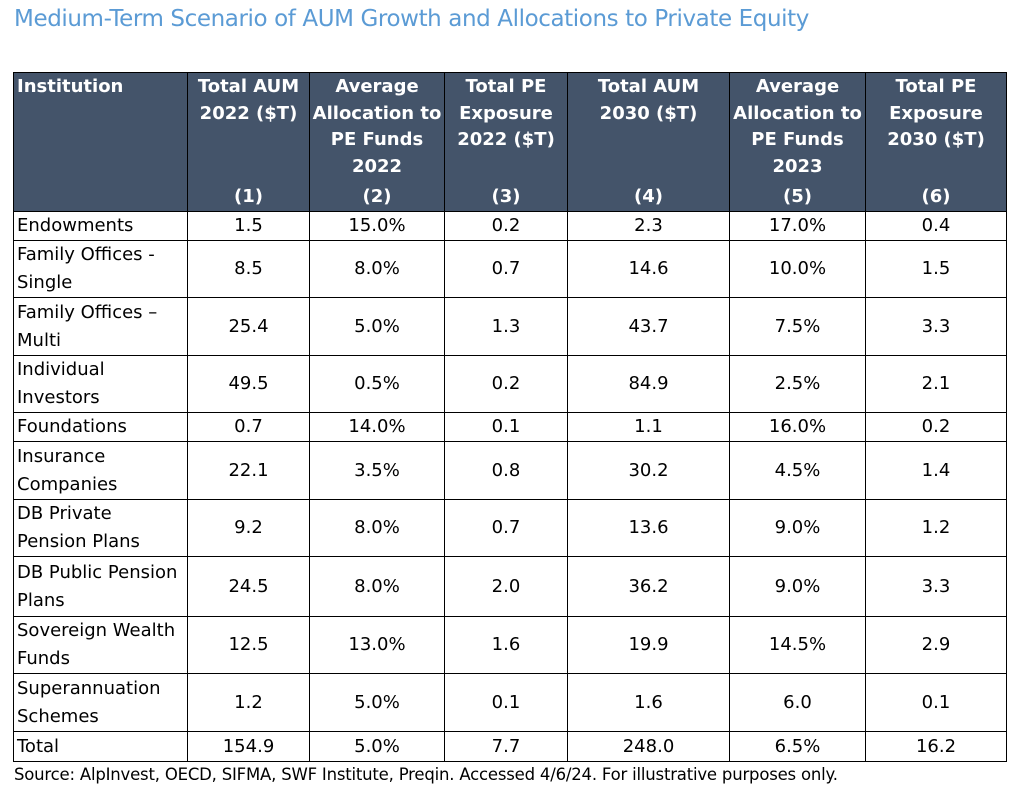 This screenshot has width=1023, height=796. I want to click on column-header-pe-exposure-2030: Total PE Exposure 2030 ($T) (6), so click(936, 142).